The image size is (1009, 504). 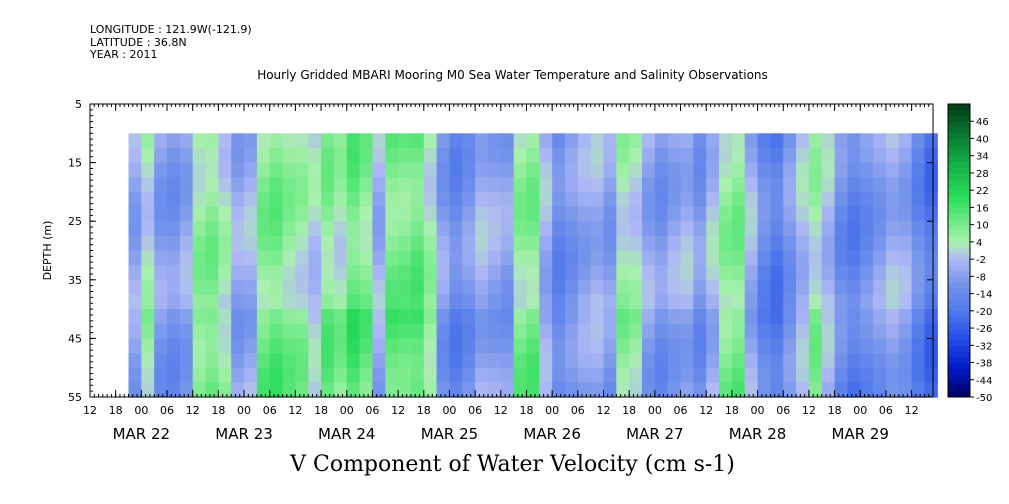 I want to click on y-tick-label: 25, so click(x=75, y=221).